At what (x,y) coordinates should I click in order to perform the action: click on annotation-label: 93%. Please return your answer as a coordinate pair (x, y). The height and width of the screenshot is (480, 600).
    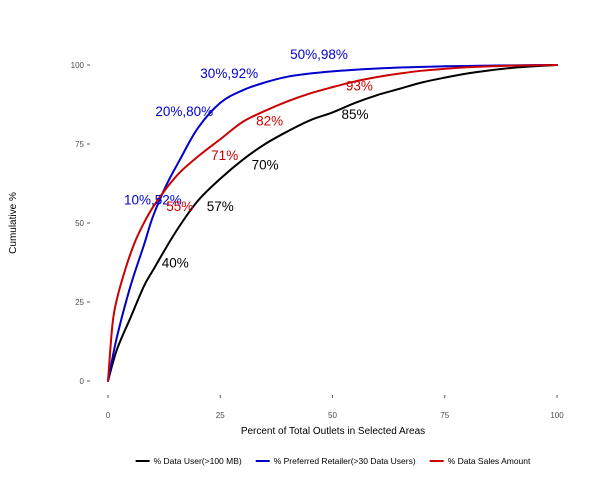
    Looking at the image, I should click on (359, 86).